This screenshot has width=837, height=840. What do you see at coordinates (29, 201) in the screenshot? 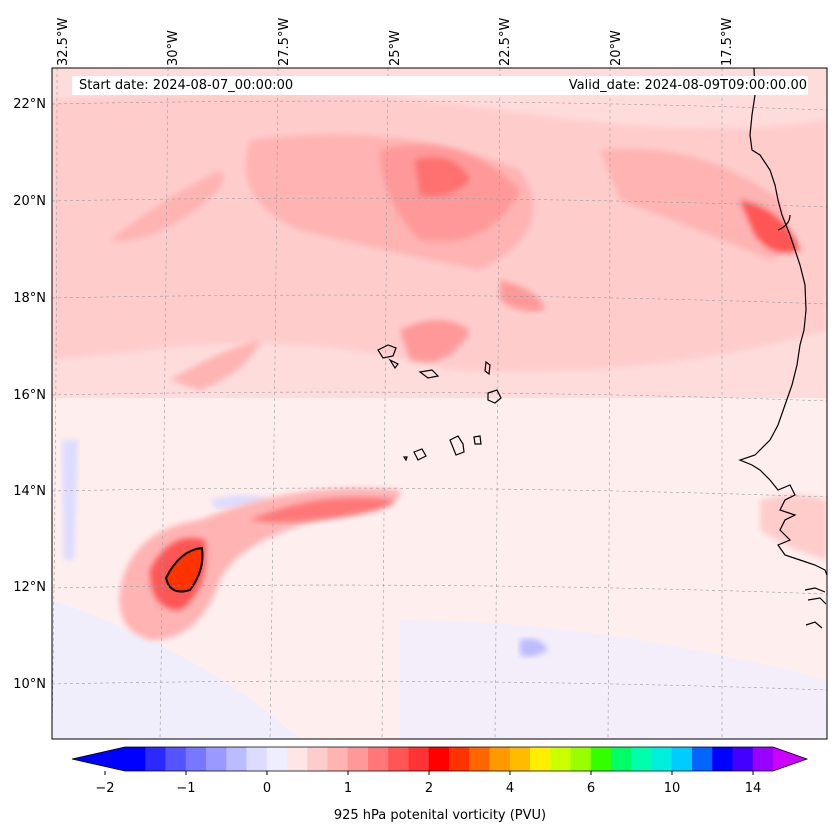
I see `lat-label-20n: 20°N` at bounding box center [29, 201].